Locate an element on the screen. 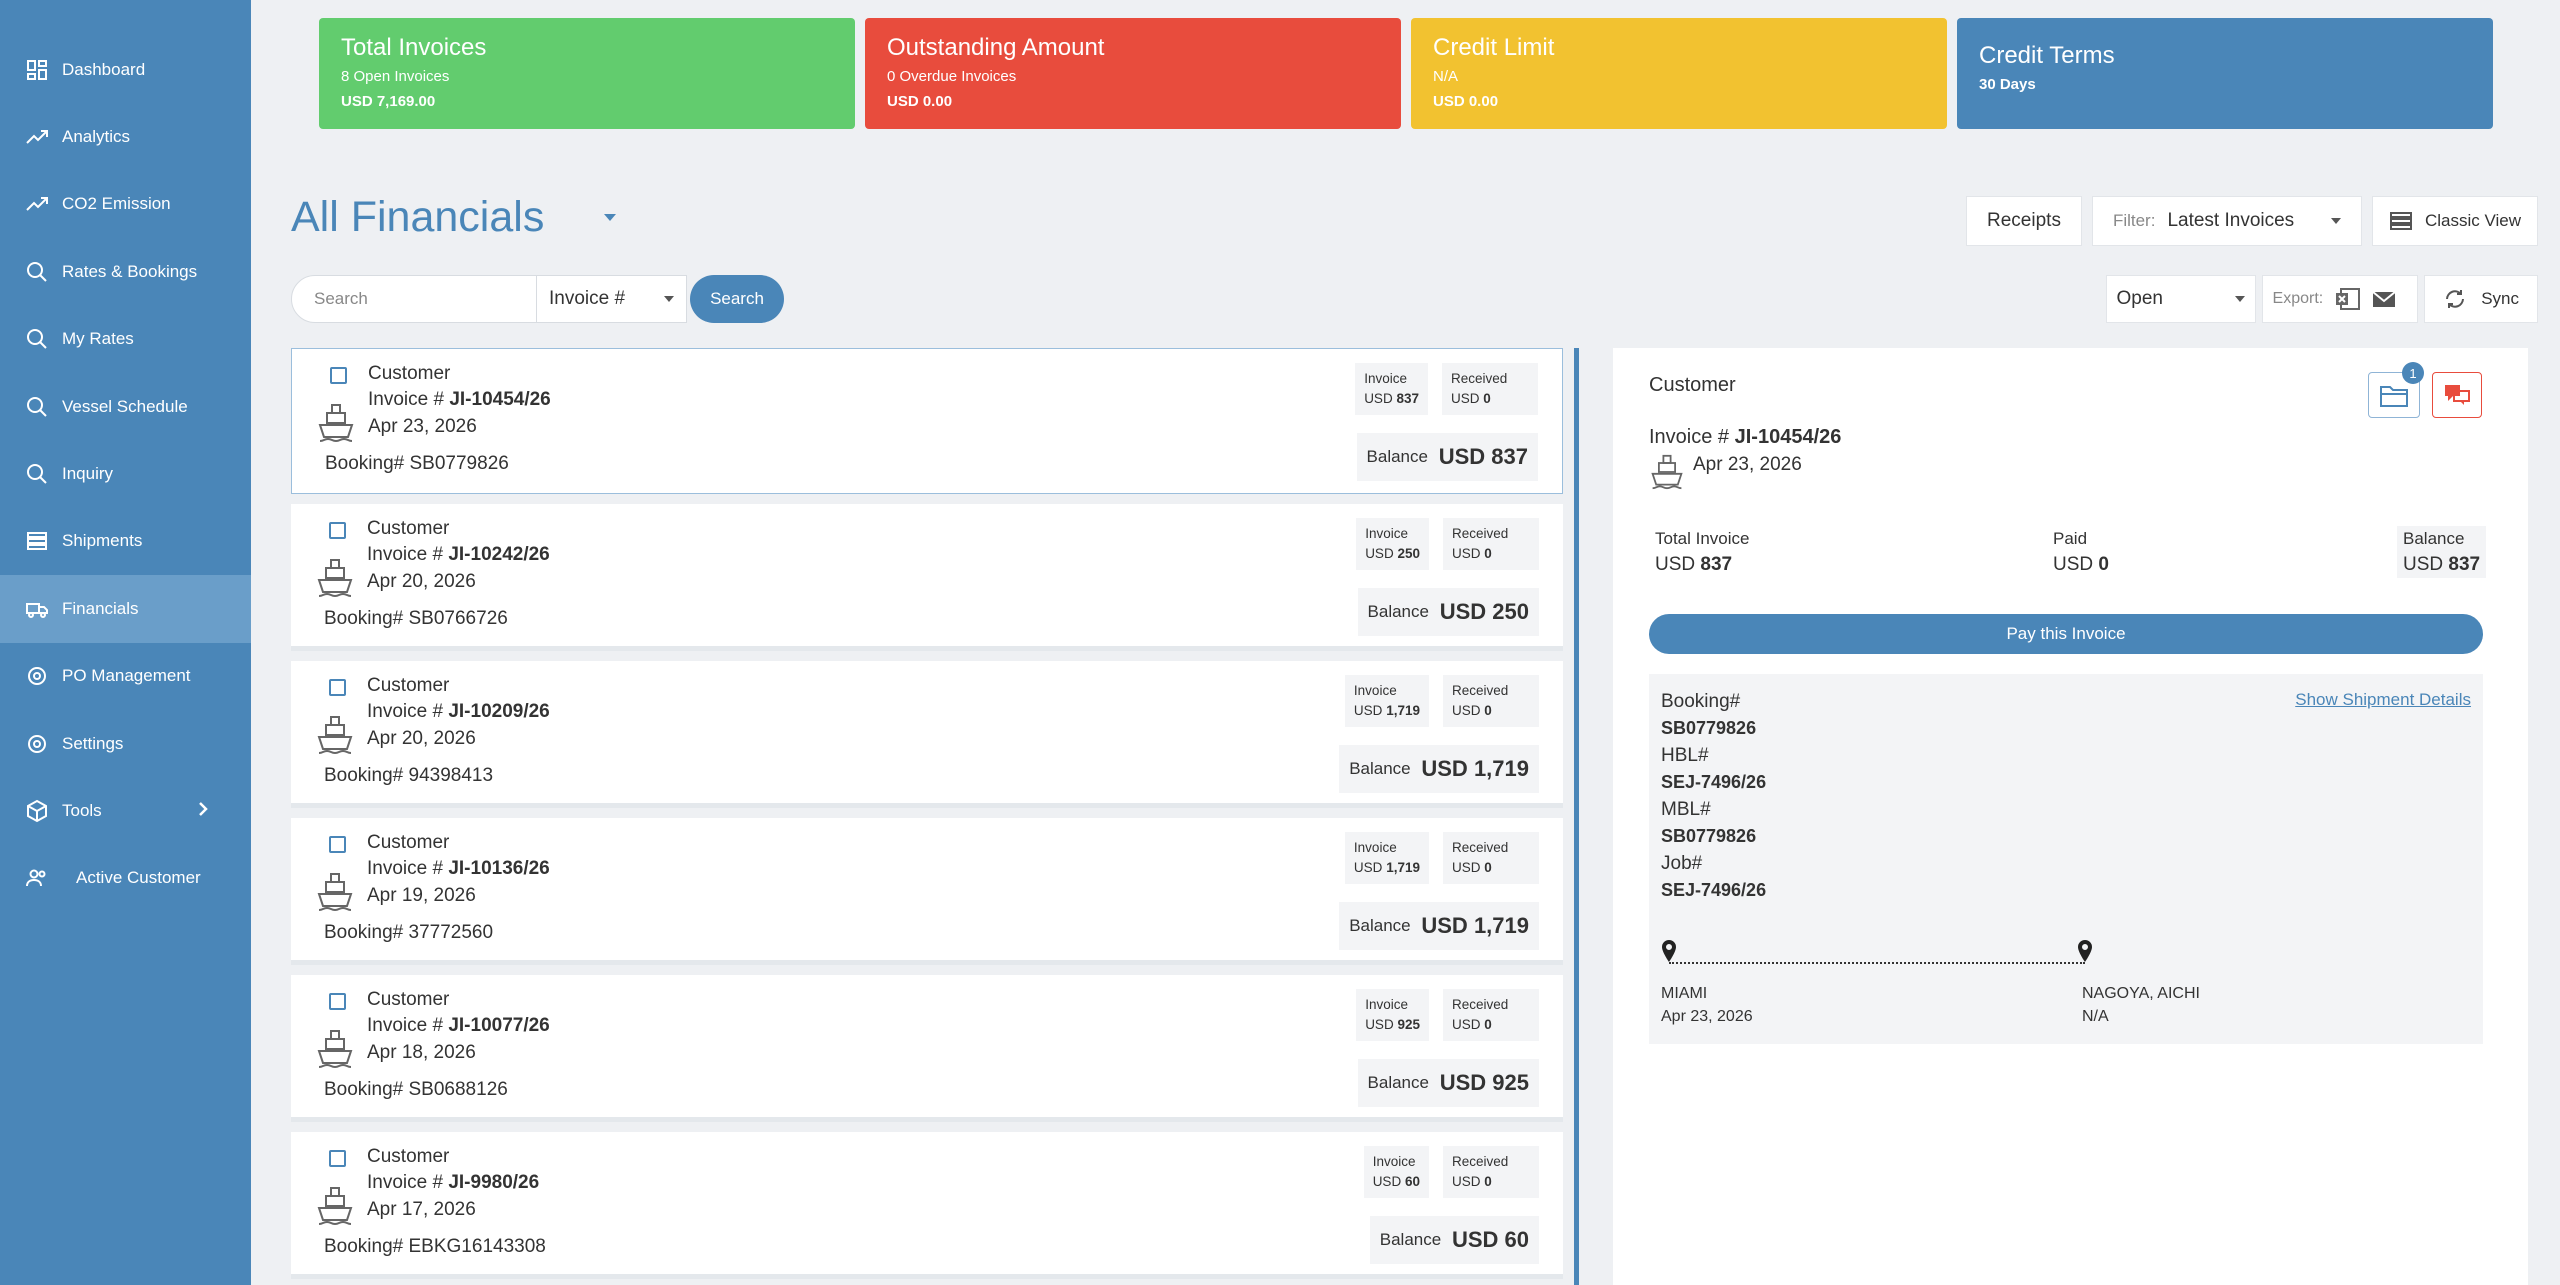 Image resolution: width=2560 pixels, height=1285 pixels. trend-icon is located at coordinates (37, 204).